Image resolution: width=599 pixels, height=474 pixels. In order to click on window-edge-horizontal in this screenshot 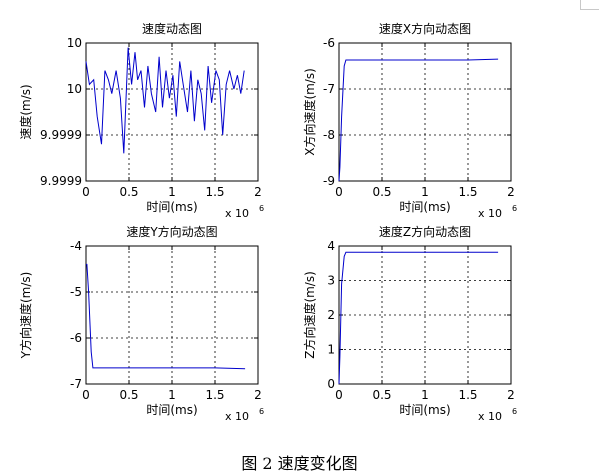, I will do `click(589, 9)`.